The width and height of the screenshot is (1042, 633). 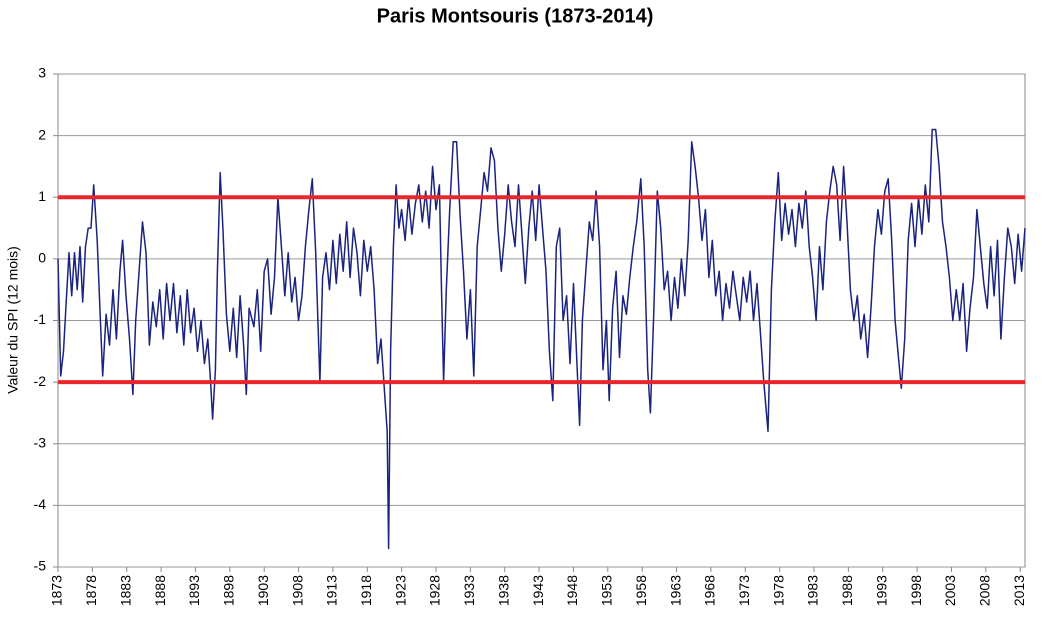 I want to click on x-tick-label: 1933, so click(x=469, y=590).